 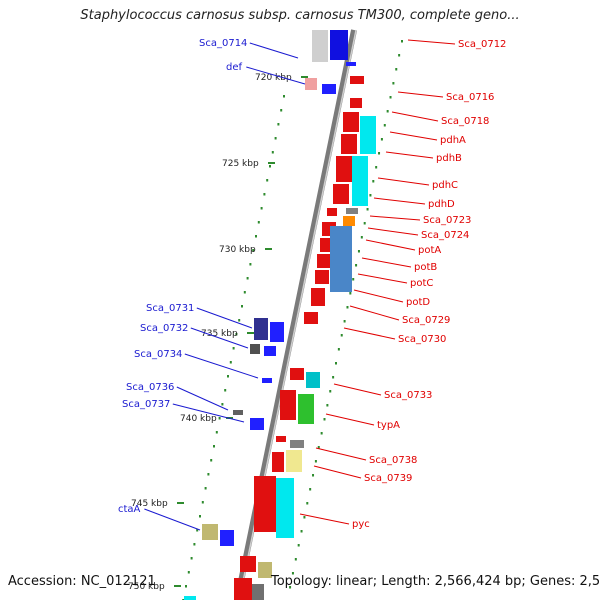 I want to click on gene-label-sca-0732: Sca_0732, so click(x=164, y=328).